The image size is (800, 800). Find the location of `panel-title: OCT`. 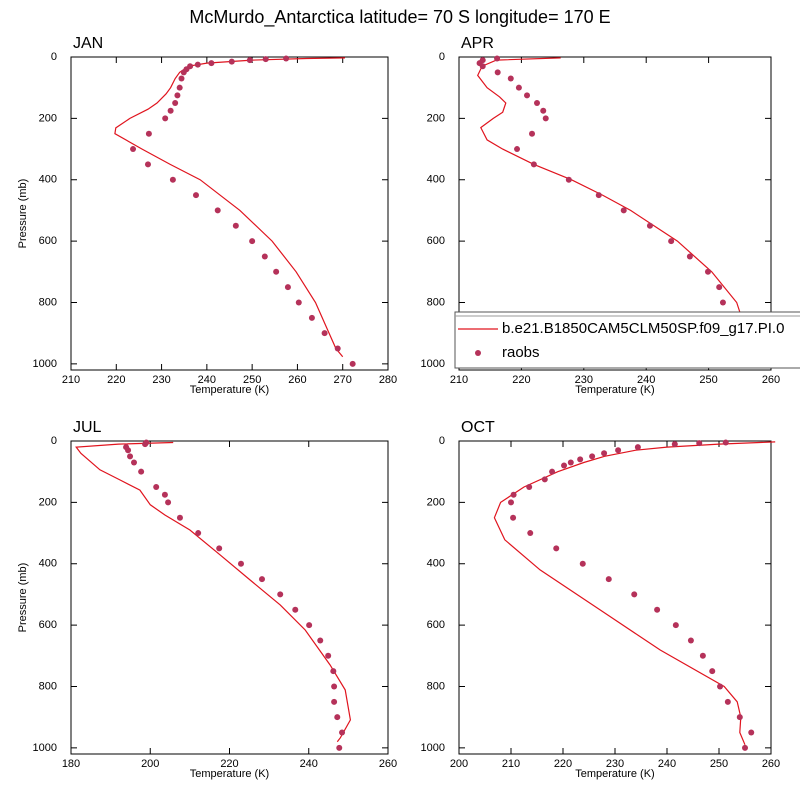

panel-title: OCT is located at coordinates (478, 427).